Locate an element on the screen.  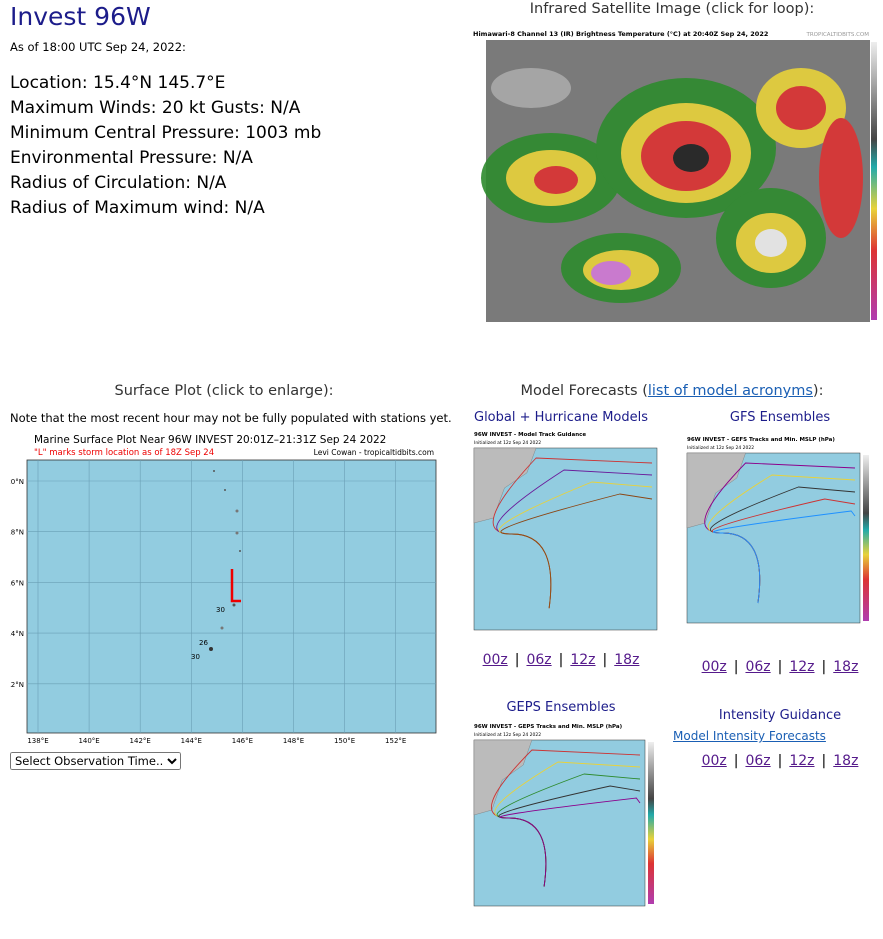
info-line: Maximum Winds: 20 kt Gusts: N/A is located at coordinates (155, 108).